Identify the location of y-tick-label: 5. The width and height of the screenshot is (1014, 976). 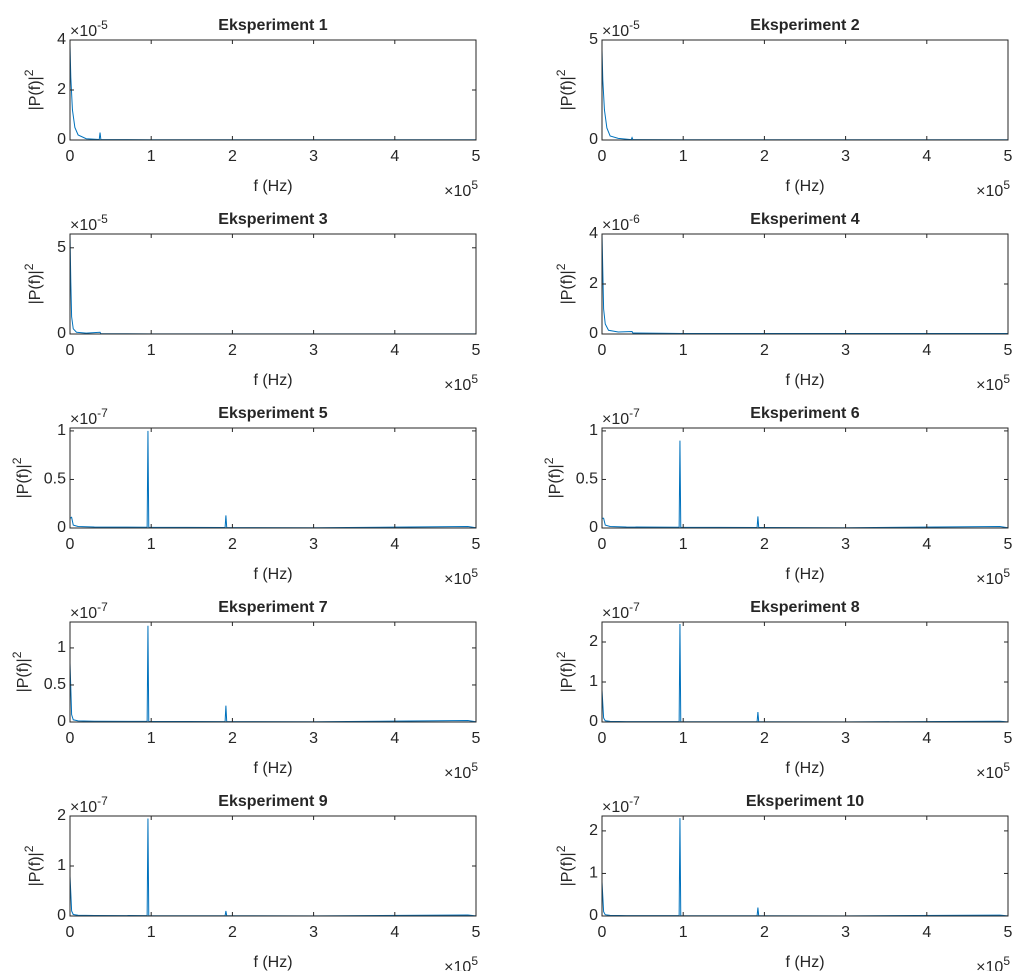
(593, 39).